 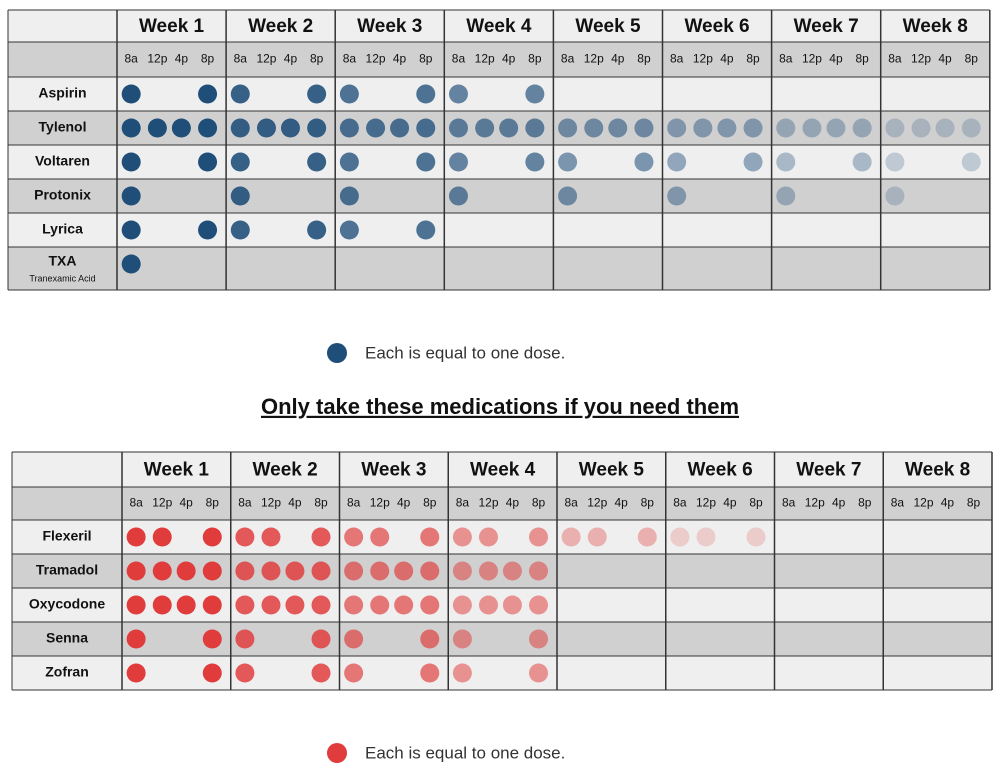 I want to click on medication-name: Lyrica, so click(x=62, y=229).